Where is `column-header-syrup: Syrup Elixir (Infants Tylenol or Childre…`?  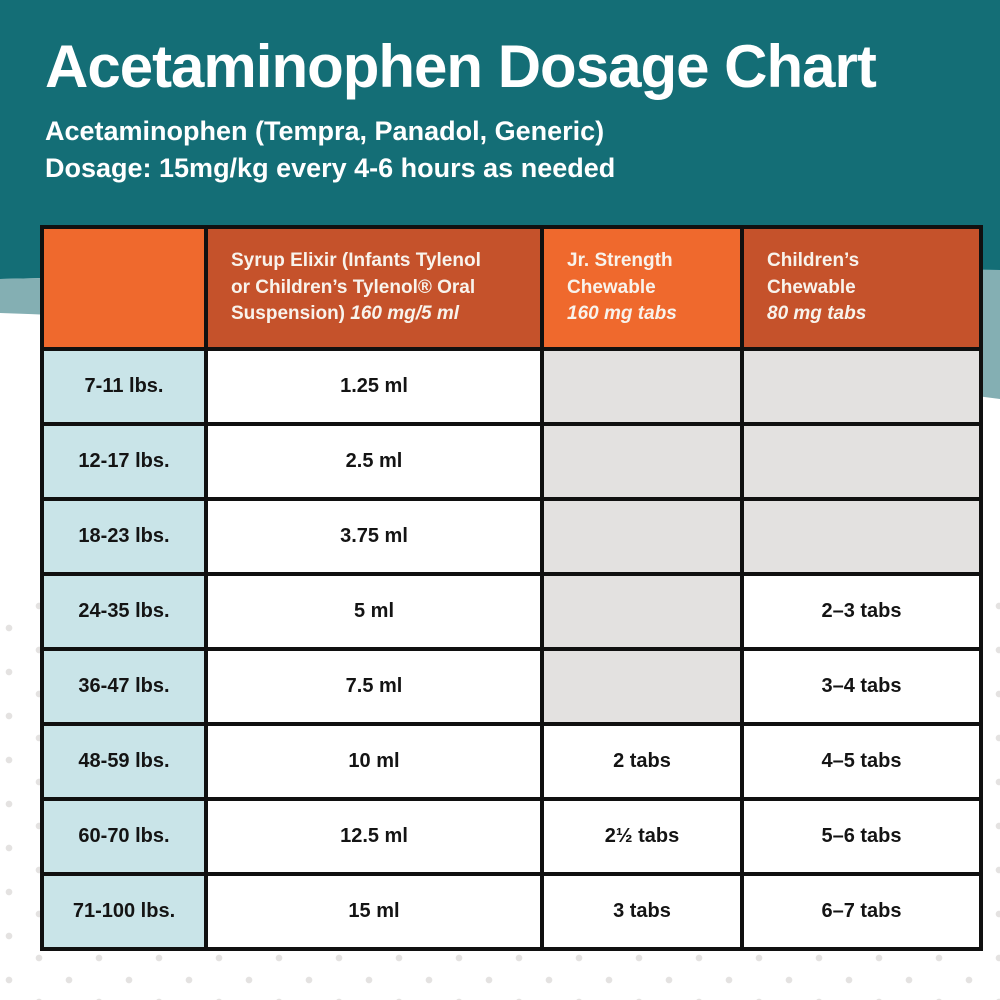 column-header-syrup: Syrup Elixir (Infants Tylenol or Childre… is located at coordinates (374, 288).